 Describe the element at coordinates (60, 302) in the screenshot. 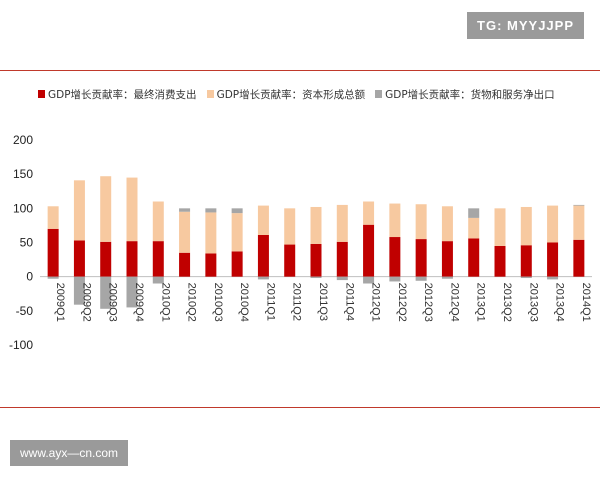

I see `x-tick-label: 2009Q1` at that location.